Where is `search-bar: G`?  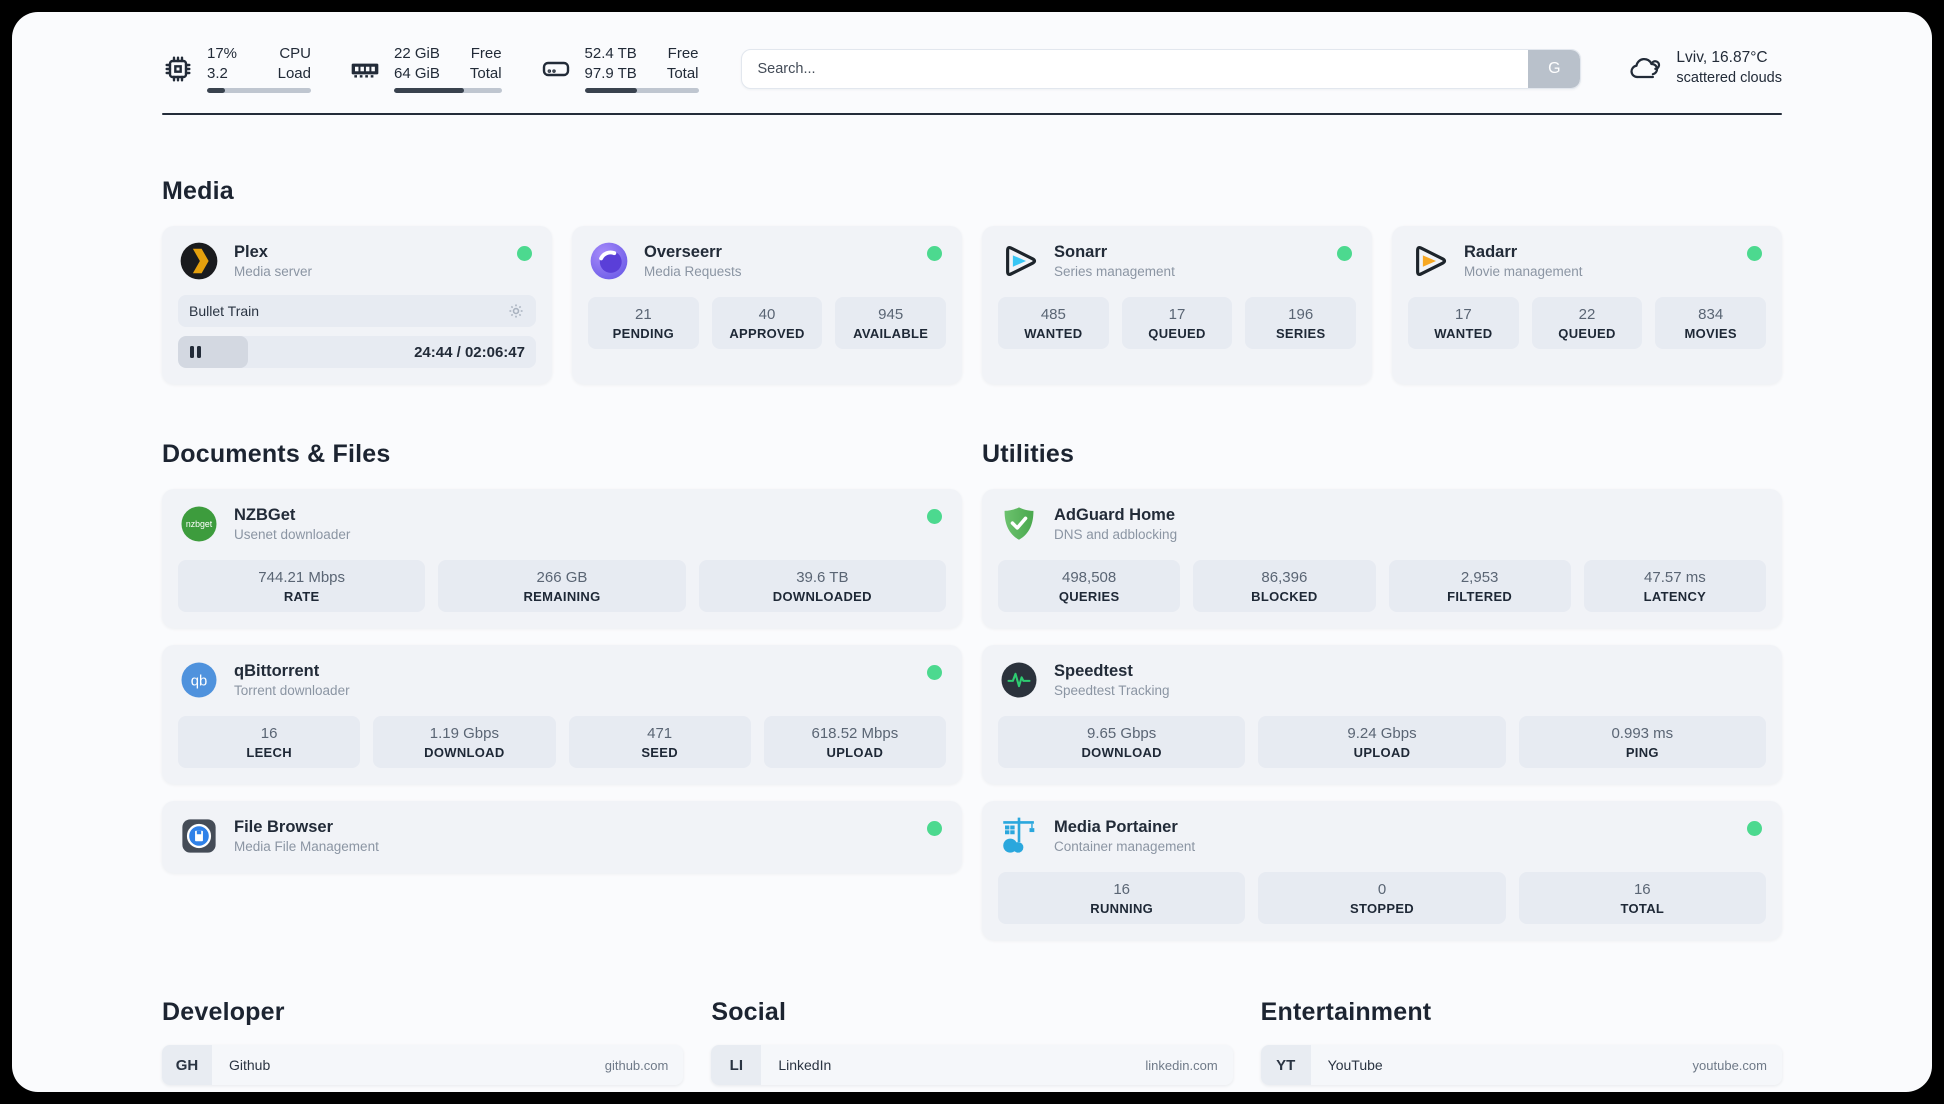
search-bar: G is located at coordinates (1161, 68).